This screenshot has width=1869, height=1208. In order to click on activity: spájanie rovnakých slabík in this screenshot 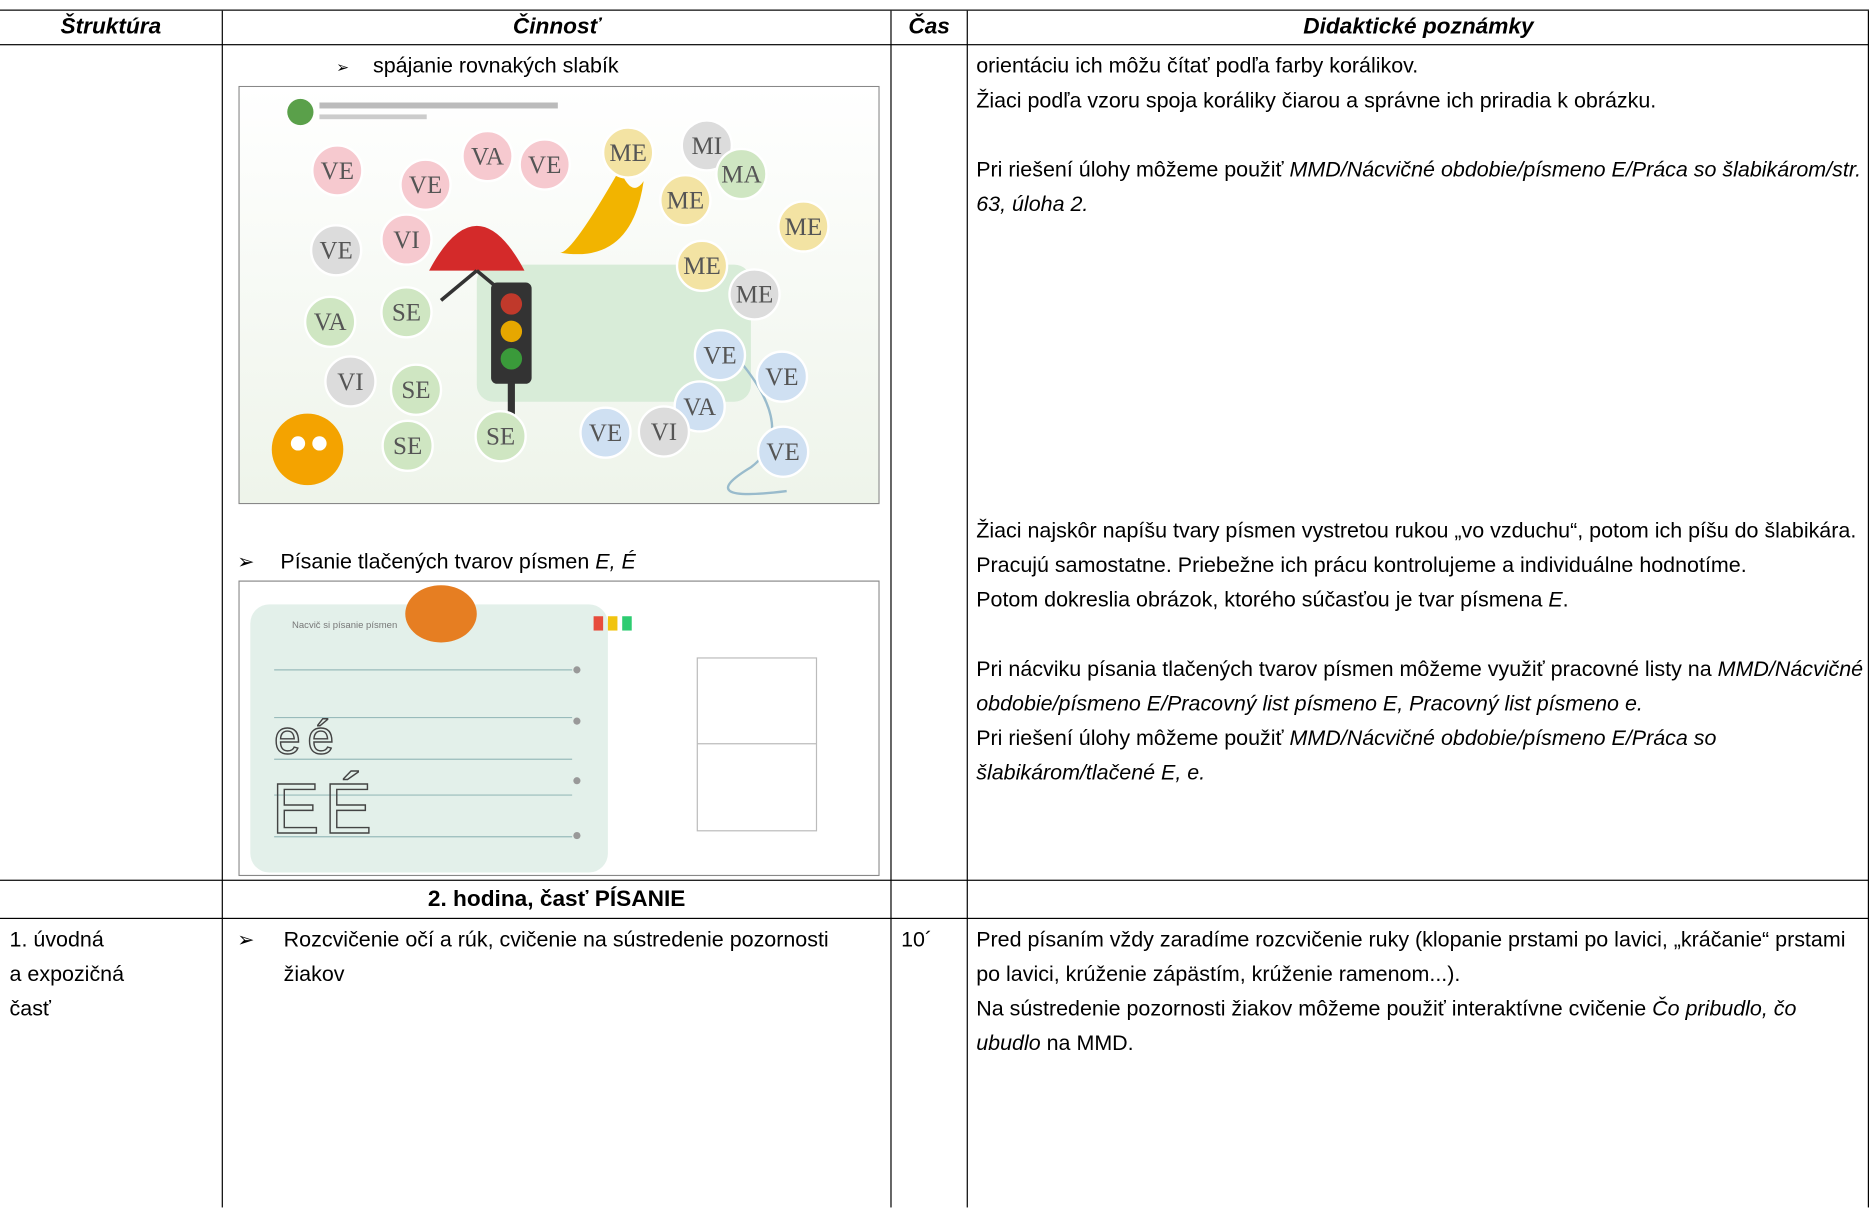, I will do `click(495, 65)`.